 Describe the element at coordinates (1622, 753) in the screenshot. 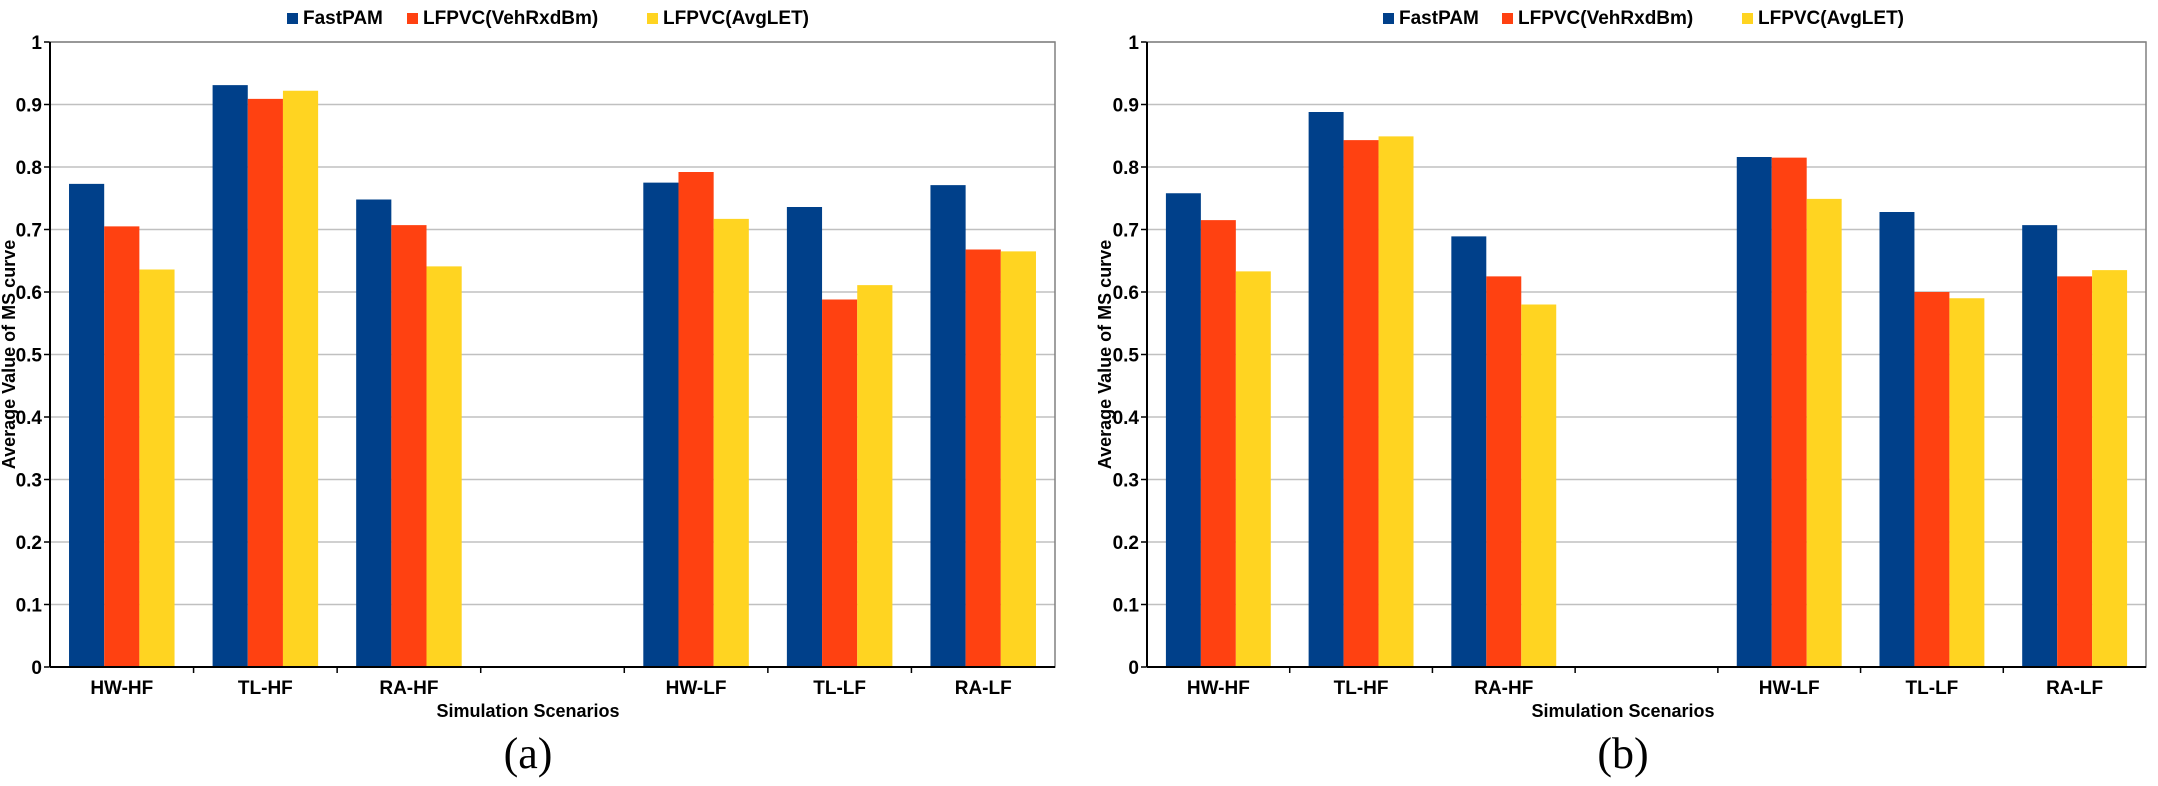

I see `panel-label: (b)` at that location.